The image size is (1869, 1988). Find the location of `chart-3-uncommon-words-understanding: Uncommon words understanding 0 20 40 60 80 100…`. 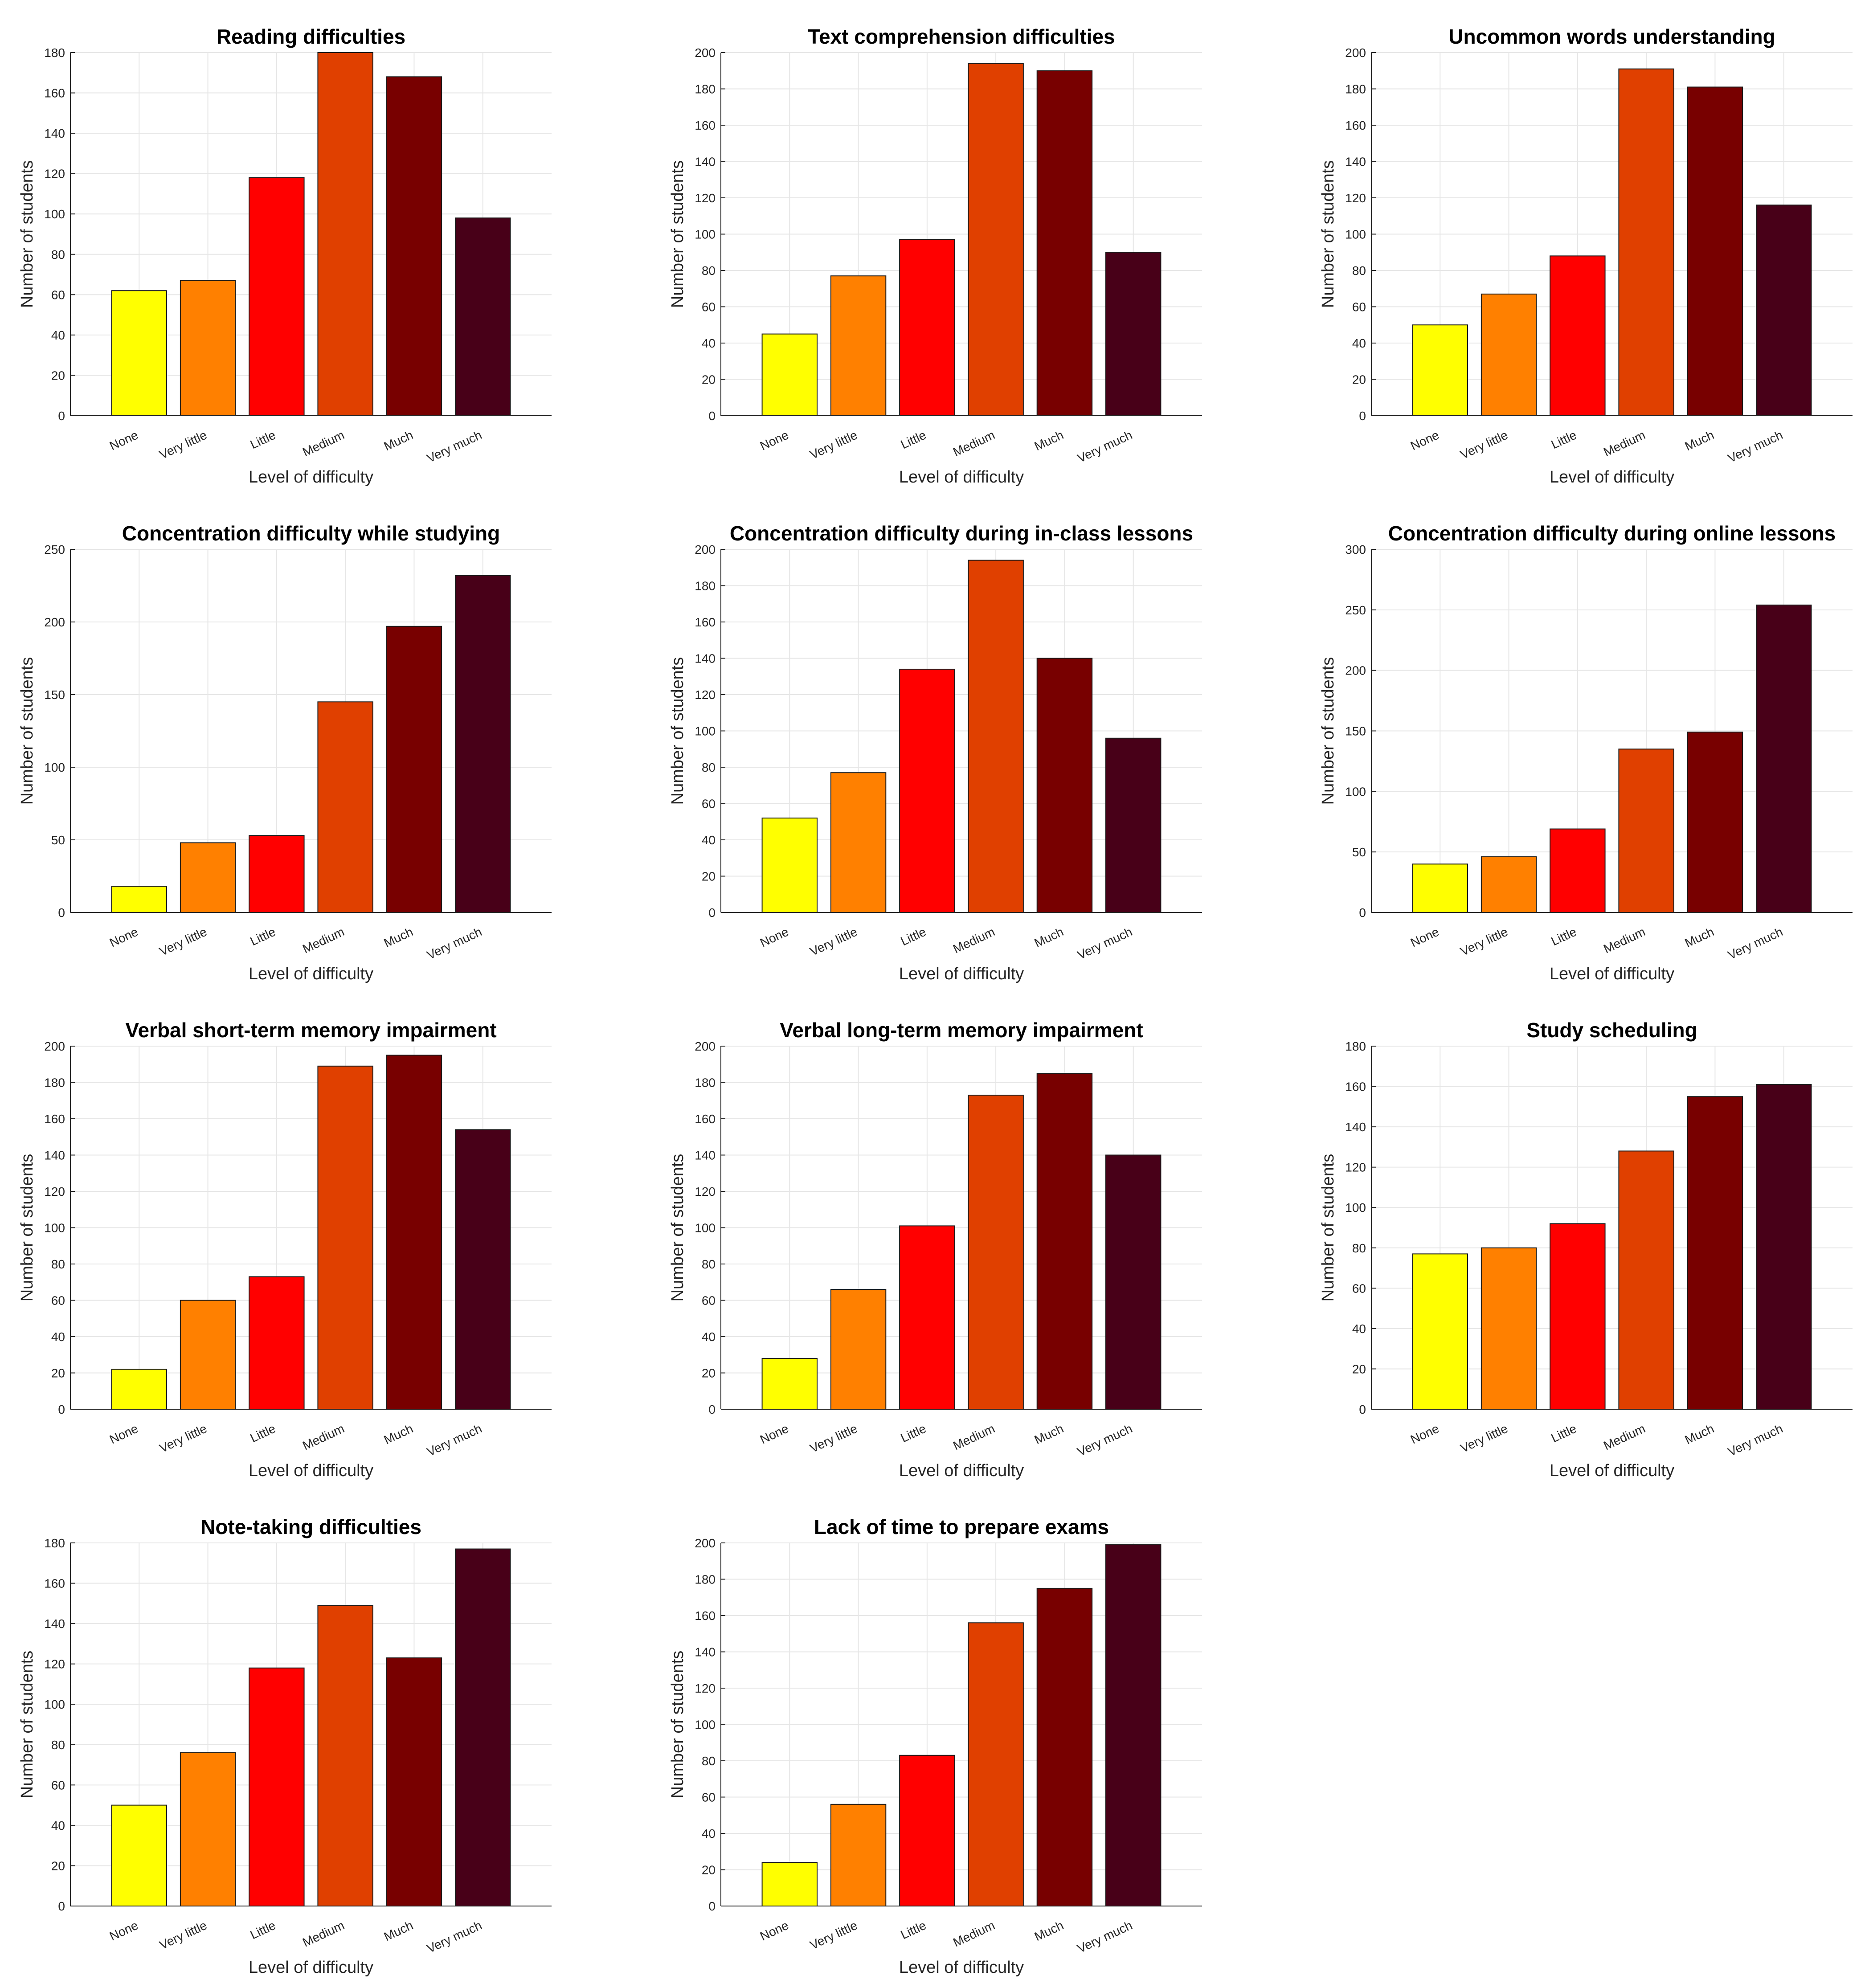

chart-3-uncommon-words-understanding: Uncommon words understanding 0 20 40 60 80 100… is located at coordinates (1586, 256).